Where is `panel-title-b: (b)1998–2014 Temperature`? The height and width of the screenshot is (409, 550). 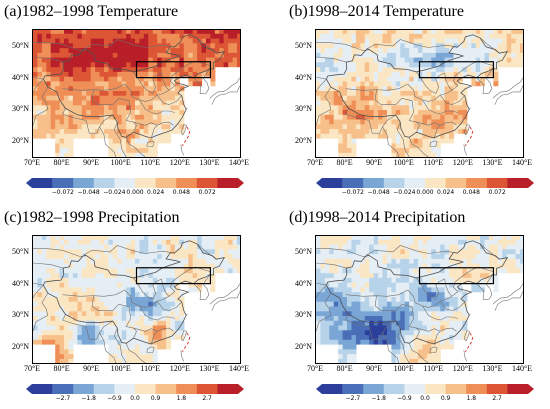 panel-title-b: (b)1998–2014 Temperature is located at coordinates (376, 11).